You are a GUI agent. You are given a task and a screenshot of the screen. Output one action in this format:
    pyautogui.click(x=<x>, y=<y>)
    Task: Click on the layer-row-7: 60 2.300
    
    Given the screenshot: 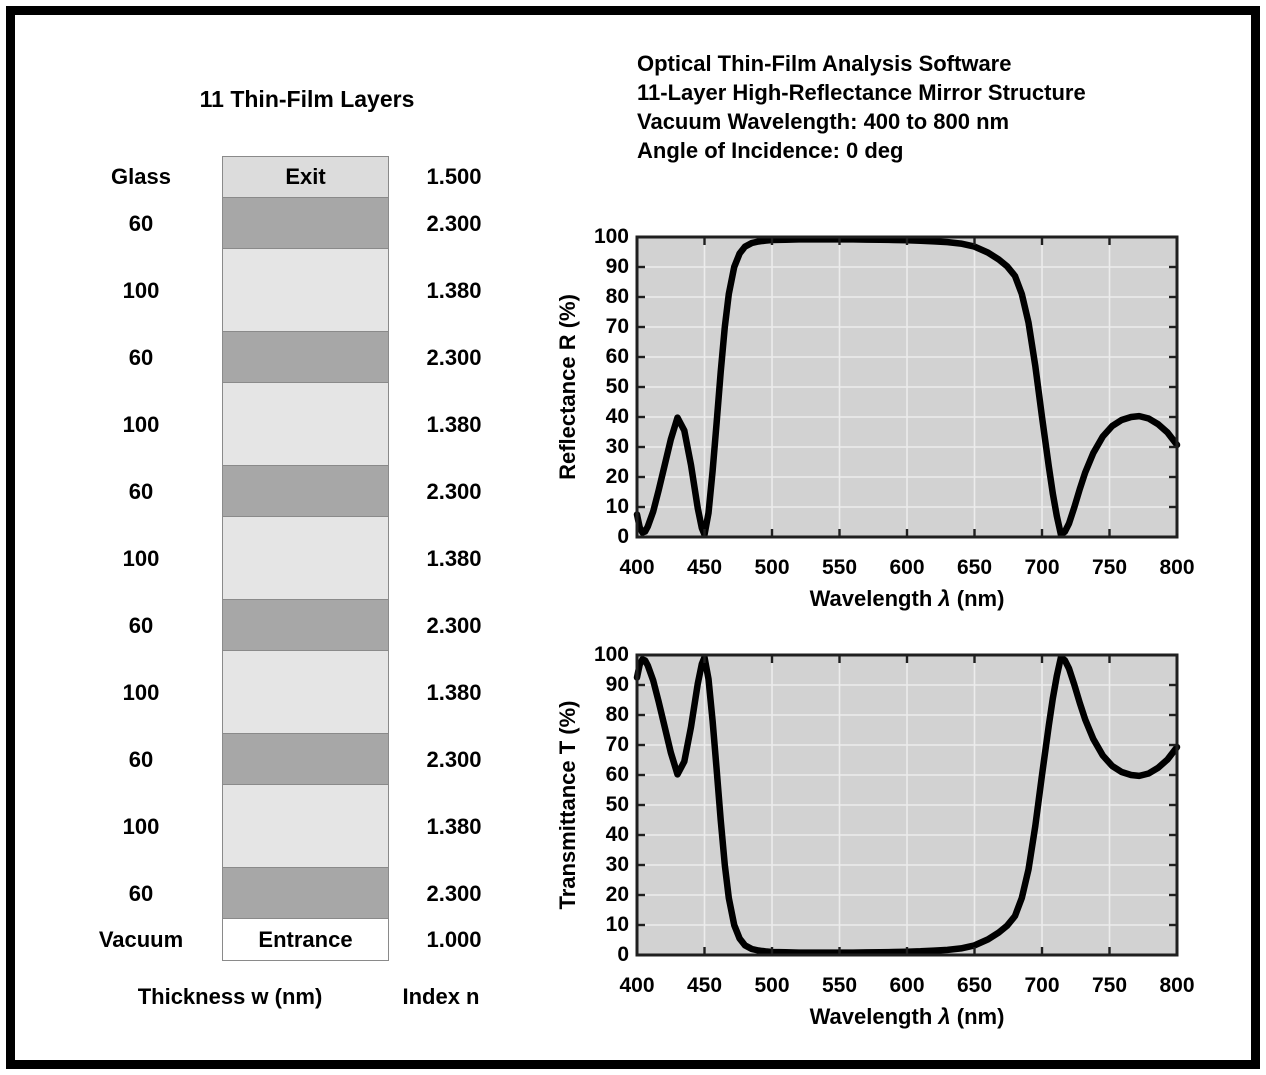 What is the action you would take?
    pyautogui.click(x=289, y=625)
    